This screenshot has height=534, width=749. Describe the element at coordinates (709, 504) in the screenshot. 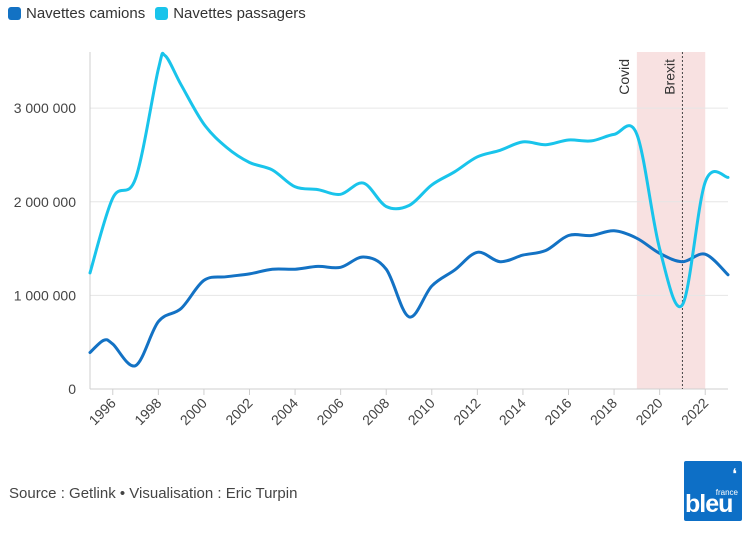

I see `logo-main-text: bleu` at that location.